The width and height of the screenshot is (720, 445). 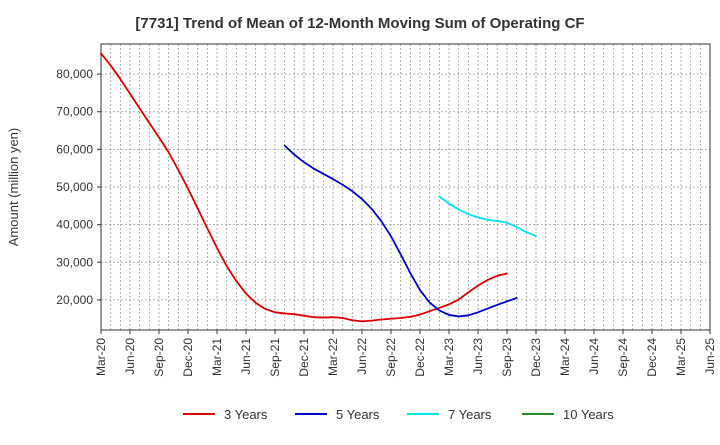 I want to click on x-tick-label: Sep-20, so click(x=159, y=357).